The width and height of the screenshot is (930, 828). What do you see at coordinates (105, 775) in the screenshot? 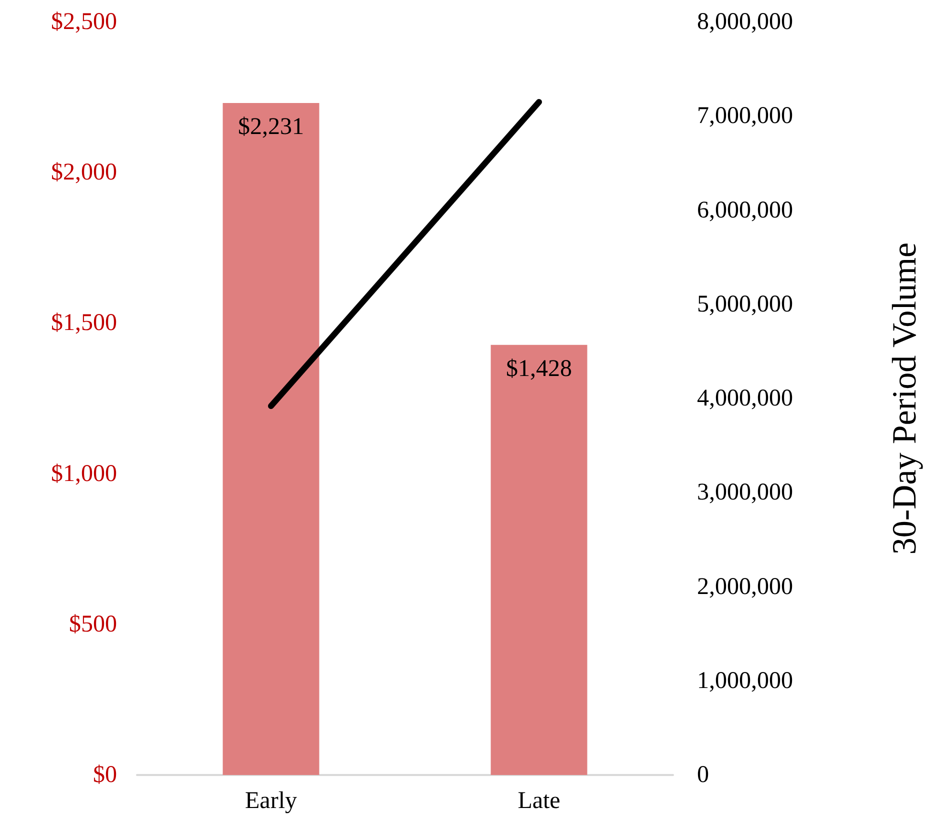
I see `y-tick-label: $0` at bounding box center [105, 775].